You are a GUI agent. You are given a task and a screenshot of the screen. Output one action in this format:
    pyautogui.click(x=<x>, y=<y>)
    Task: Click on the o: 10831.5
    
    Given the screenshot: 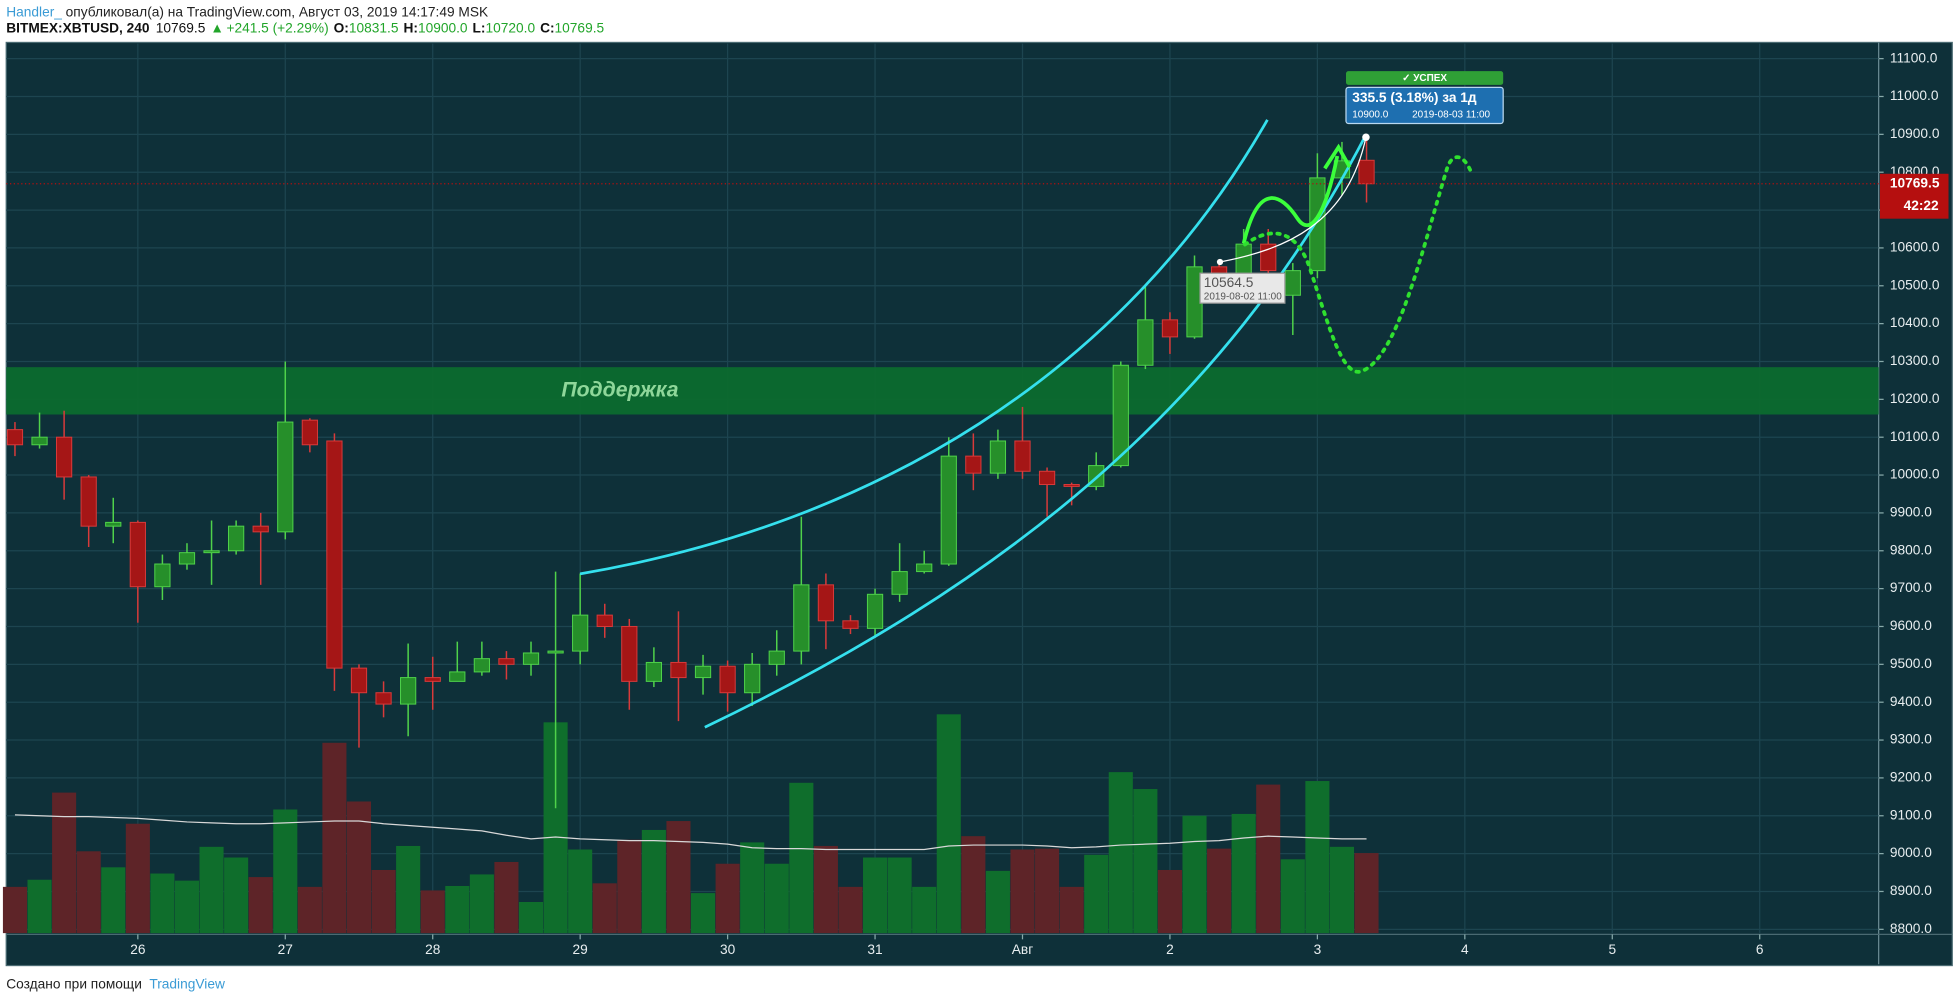 What is the action you would take?
    pyautogui.click(x=374, y=27)
    